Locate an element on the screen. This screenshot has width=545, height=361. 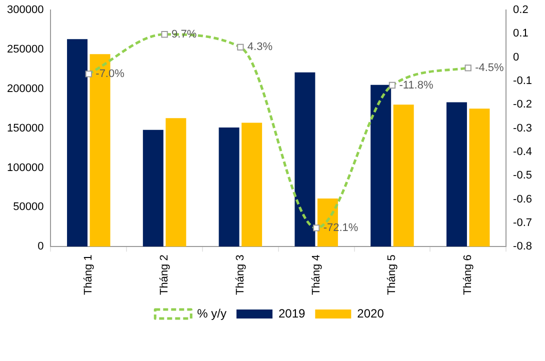
y-tick-label: 100000 is located at coordinates (25, 168).